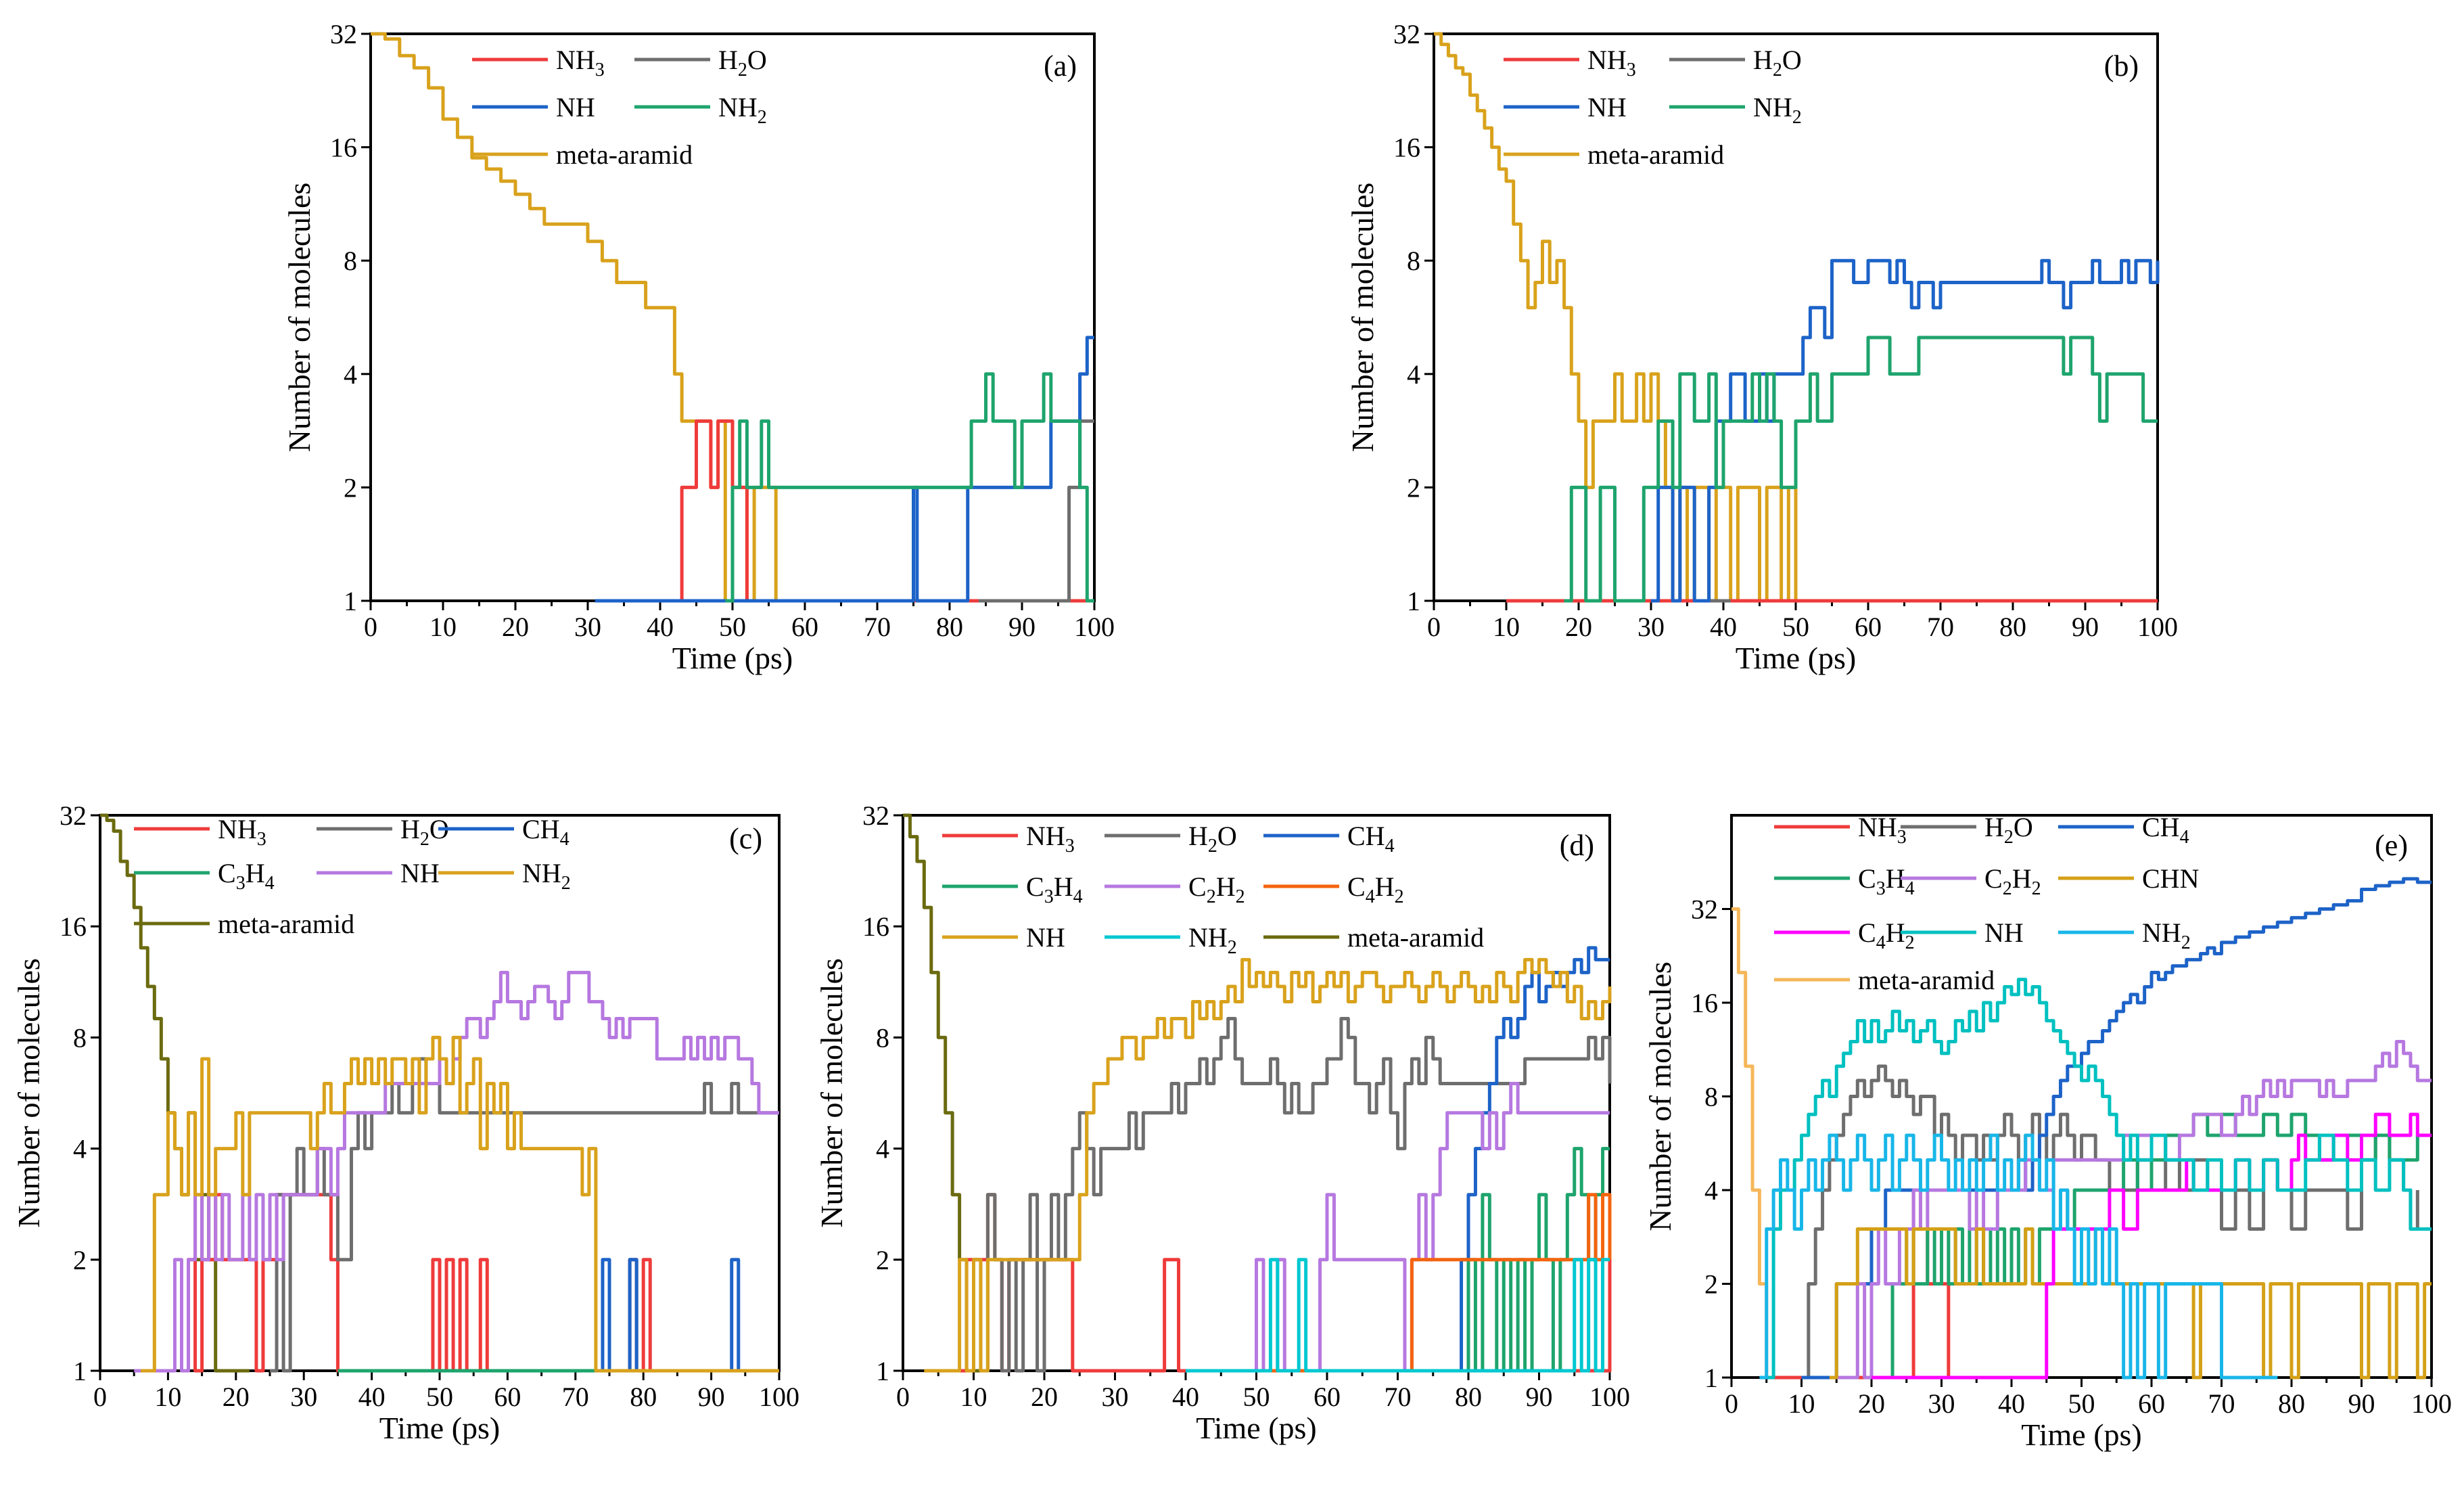 Image resolution: width=2464 pixels, height=1500 pixels. I want to click on panel-label: (e), so click(2391, 845).